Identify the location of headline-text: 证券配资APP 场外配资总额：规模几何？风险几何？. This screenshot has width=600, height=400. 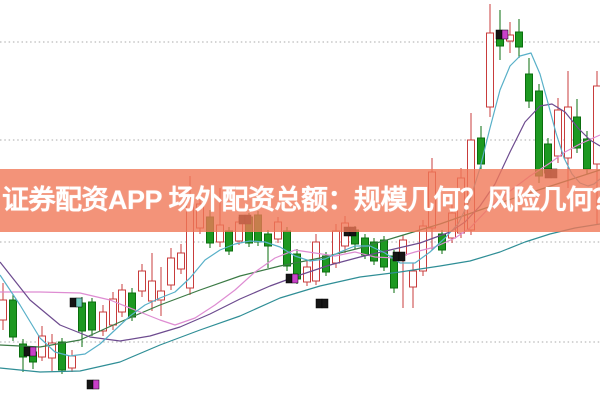
(301, 200).